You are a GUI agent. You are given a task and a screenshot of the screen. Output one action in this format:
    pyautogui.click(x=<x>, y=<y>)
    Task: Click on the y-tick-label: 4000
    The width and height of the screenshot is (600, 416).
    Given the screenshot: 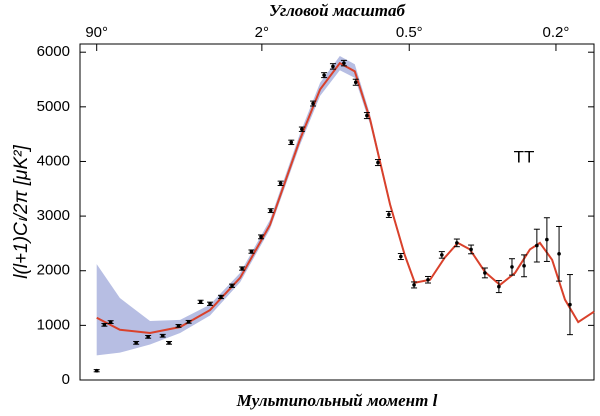 What is the action you would take?
    pyautogui.click(x=53, y=160)
    